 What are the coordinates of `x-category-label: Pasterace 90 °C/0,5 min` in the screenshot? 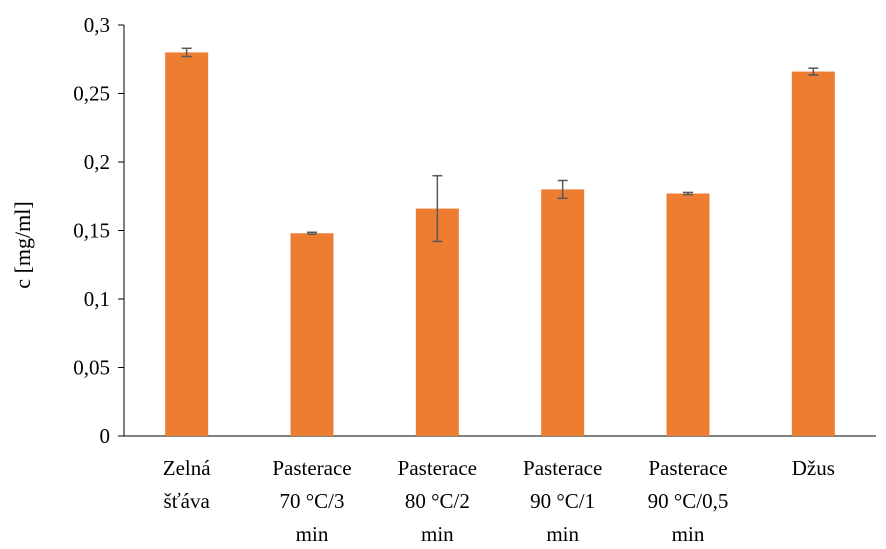 It's located at (688, 501).